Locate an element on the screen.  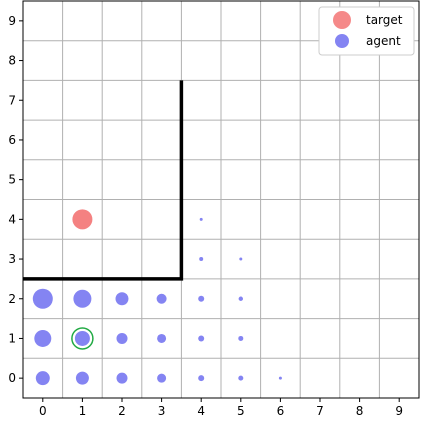
y-tick-label: 9 is located at coordinates (12, 21).